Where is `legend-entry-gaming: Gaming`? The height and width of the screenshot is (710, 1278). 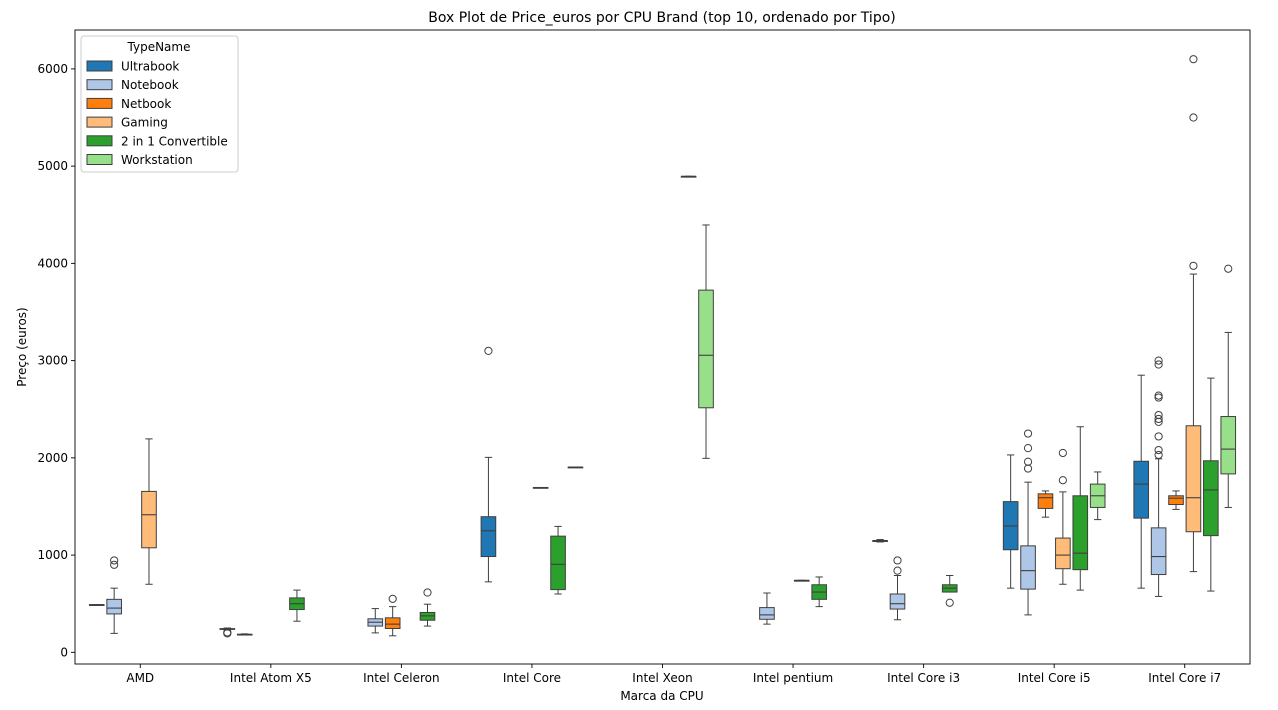
legend-entry-gaming: Gaming is located at coordinates (127, 123).